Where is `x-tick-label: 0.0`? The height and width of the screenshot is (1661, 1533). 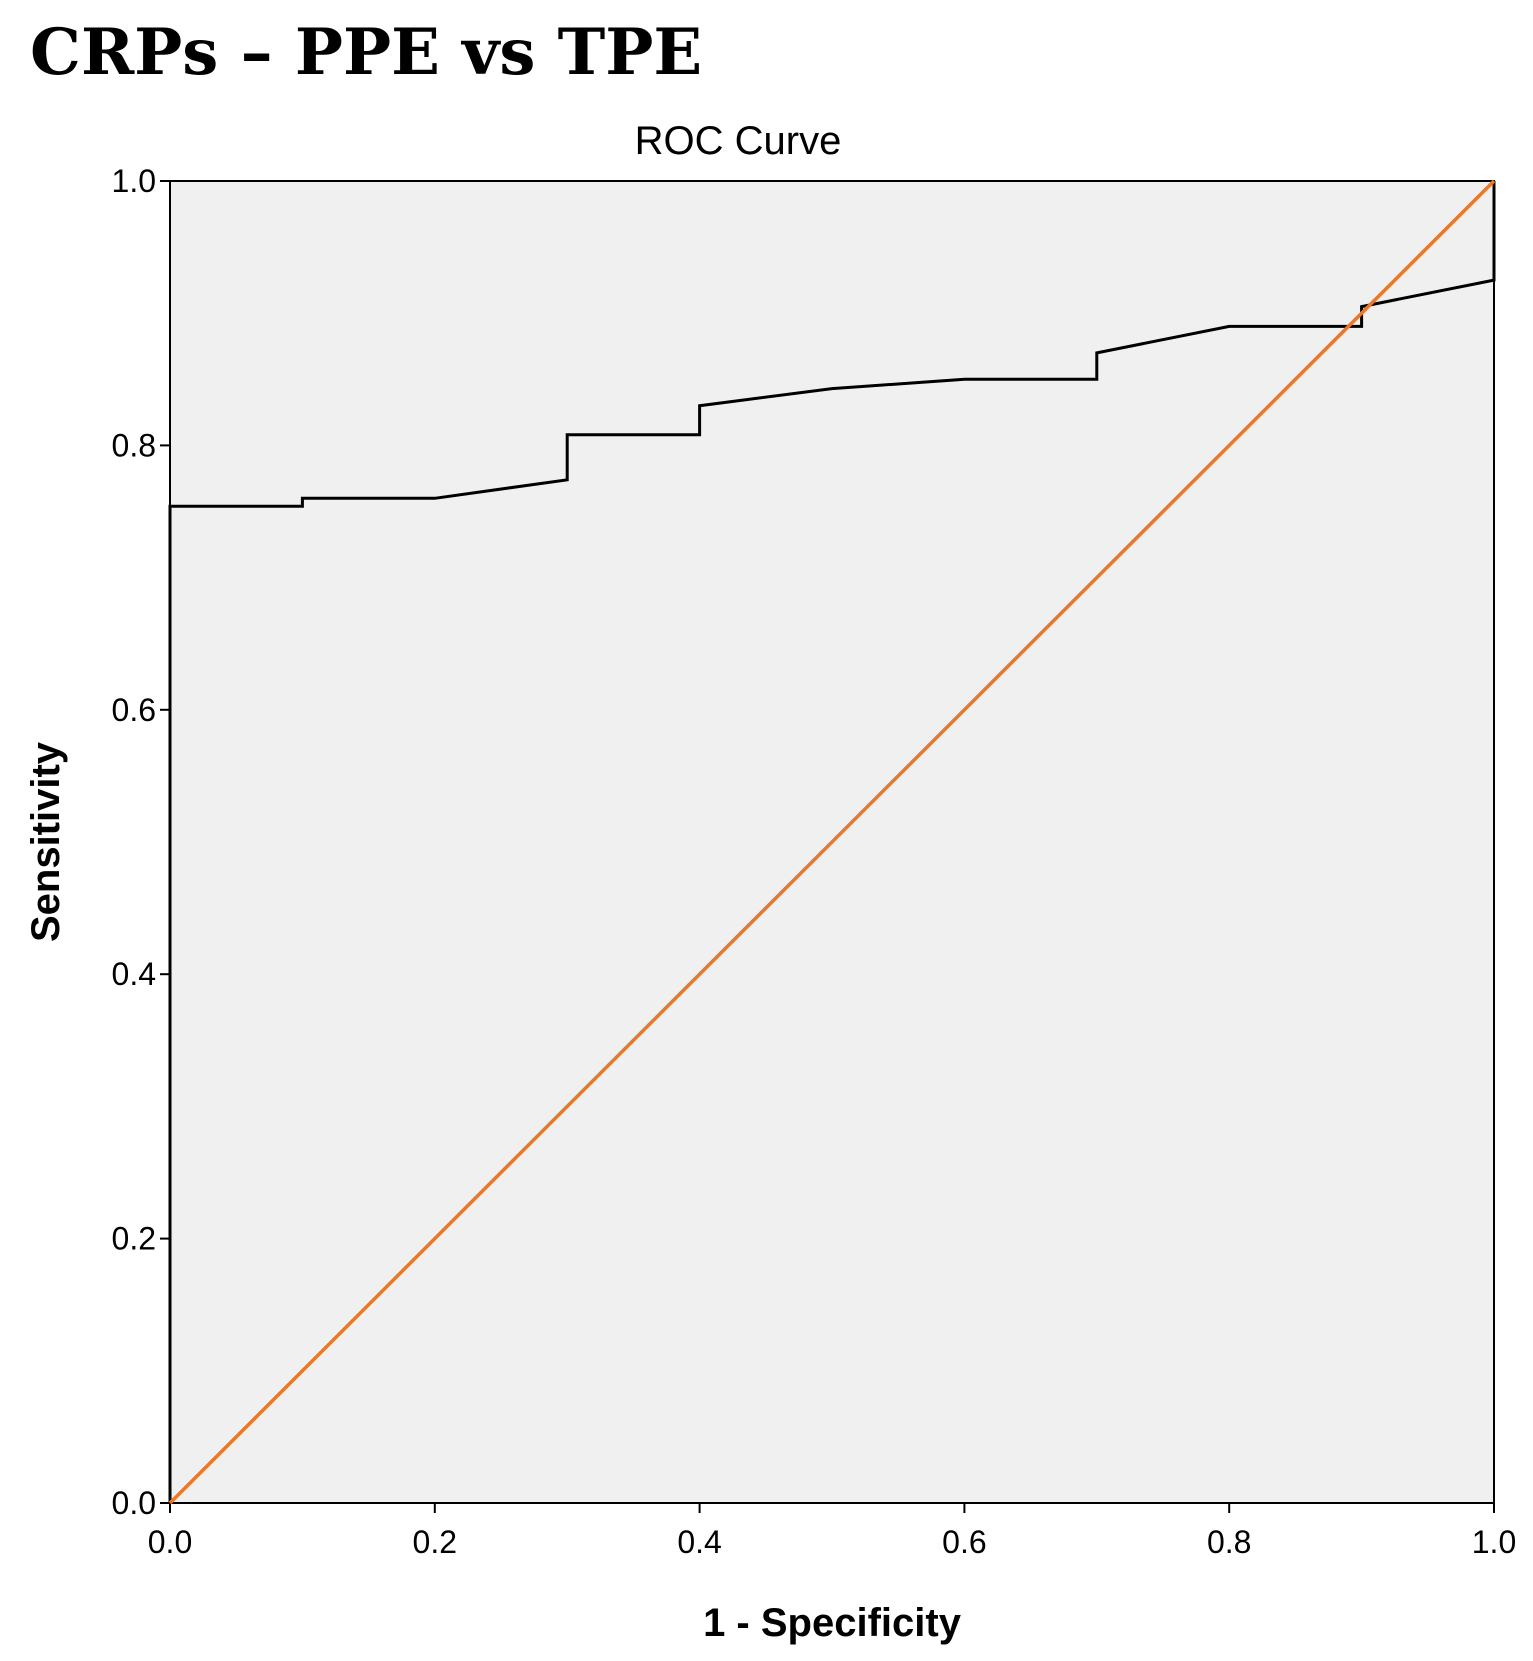
x-tick-label: 0.0 is located at coordinates (170, 1542).